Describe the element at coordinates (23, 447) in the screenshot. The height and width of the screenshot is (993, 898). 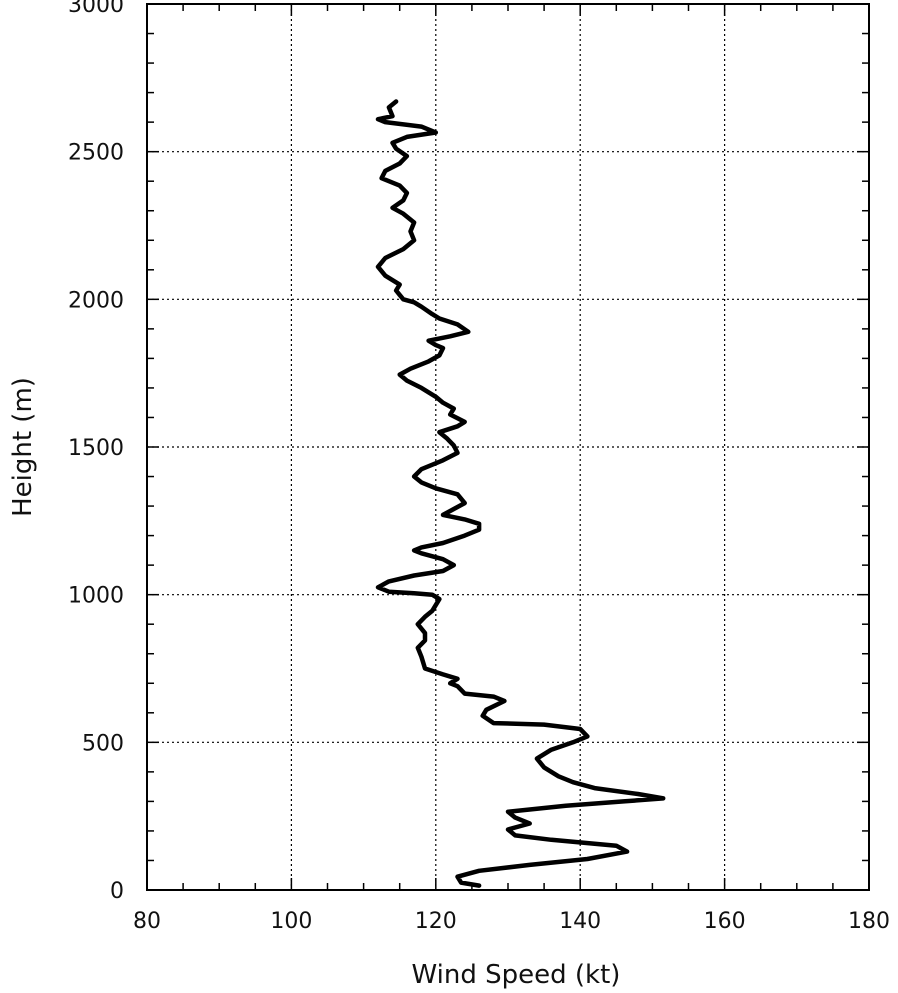
I see `y-axis-title: Height (m)` at that location.